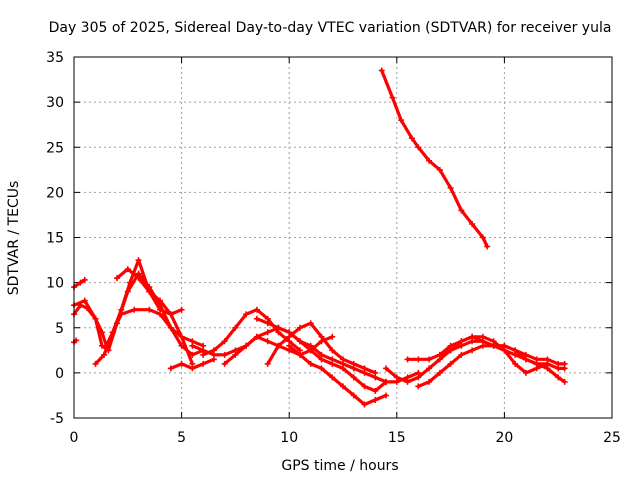 This screenshot has height=480, width=640. I want to click on x-tick-label: 10, so click(289, 438).